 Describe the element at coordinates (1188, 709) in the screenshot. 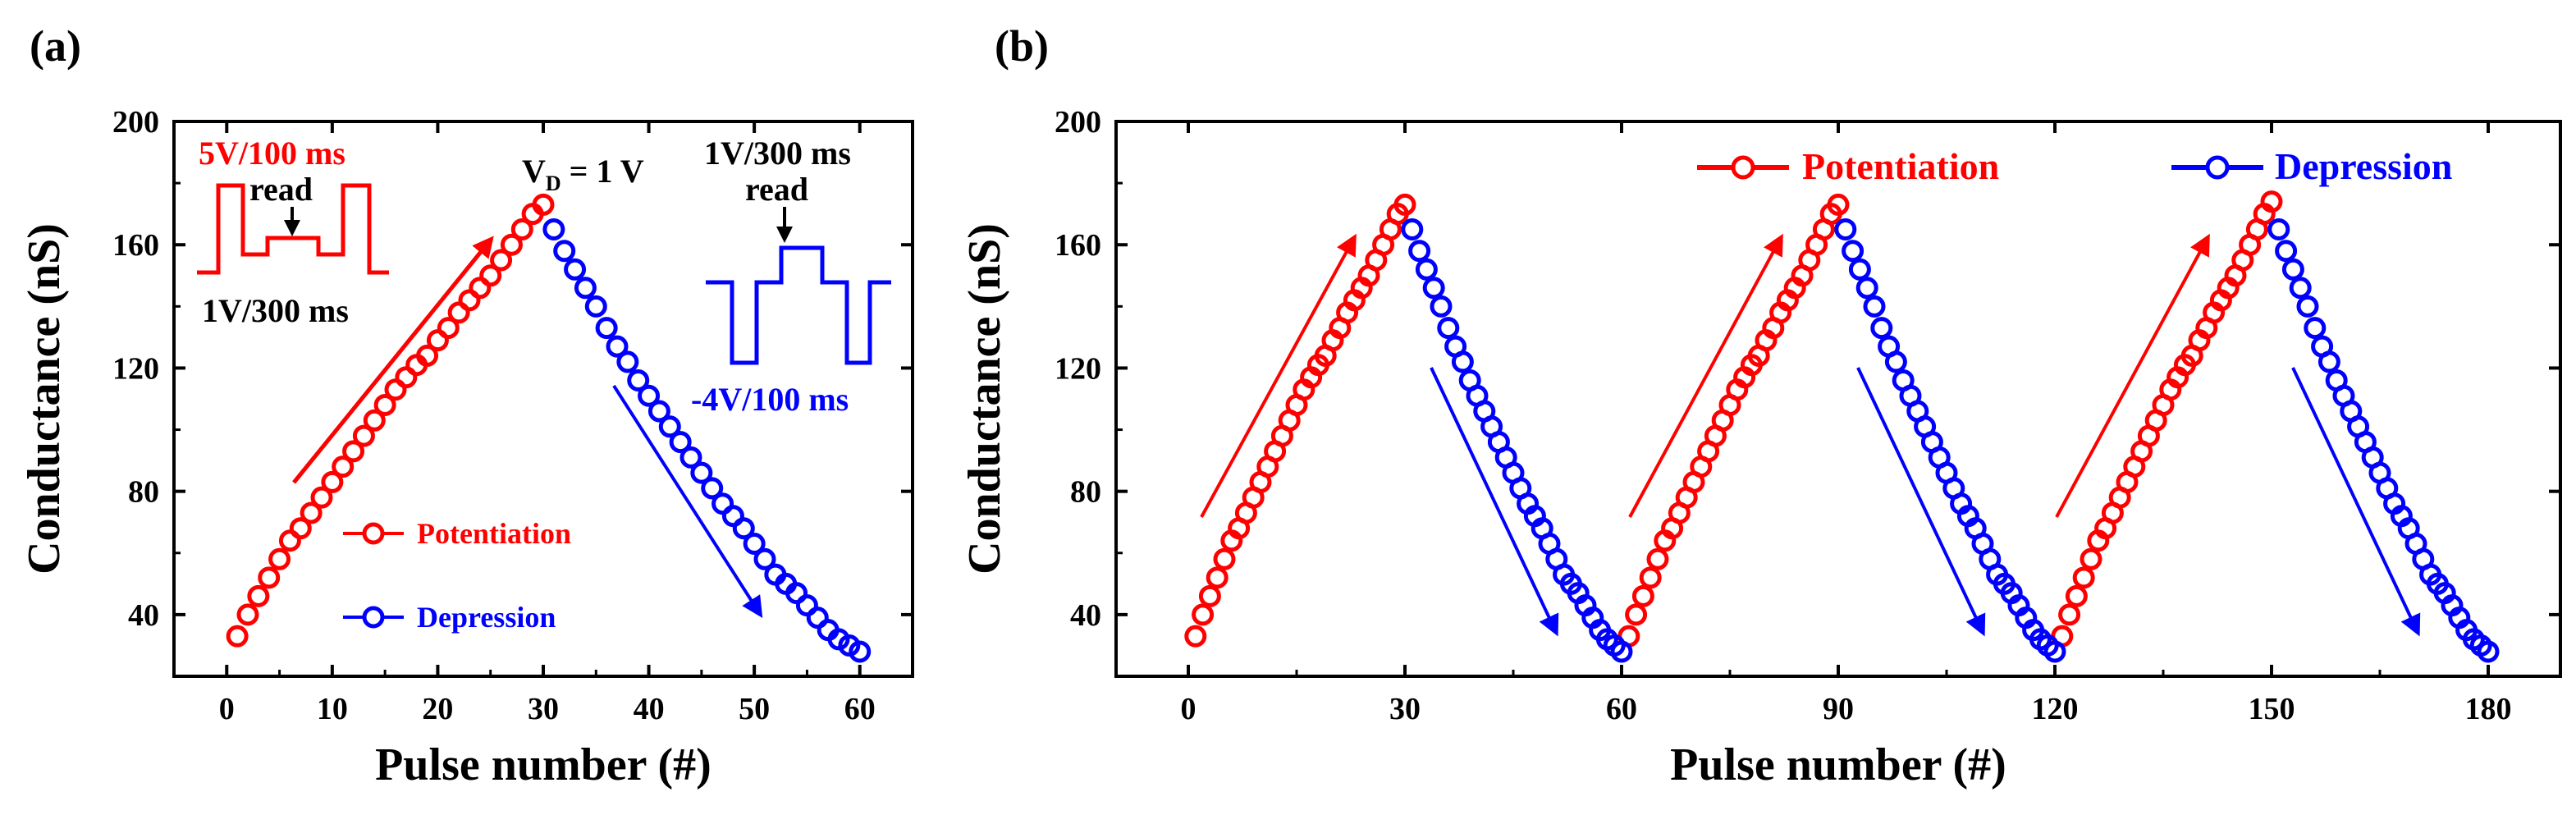

I see `x-tick-label: 0` at that location.